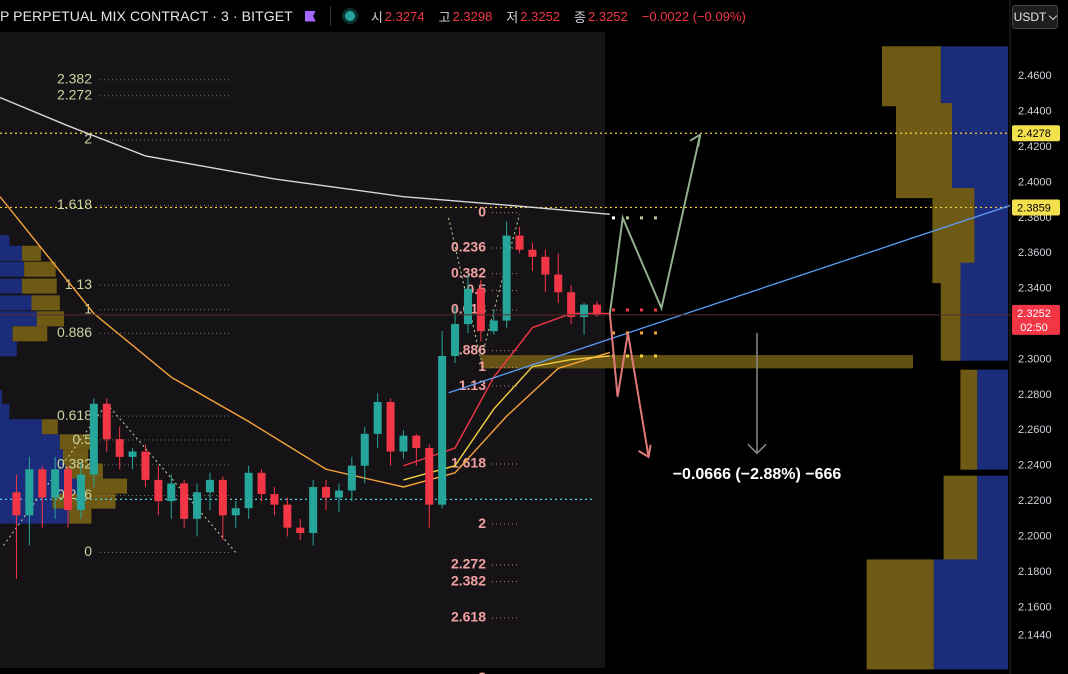 The image size is (1068, 674). What do you see at coordinates (88, 308) in the screenshot?
I see `fib-left-label: 1` at bounding box center [88, 308].